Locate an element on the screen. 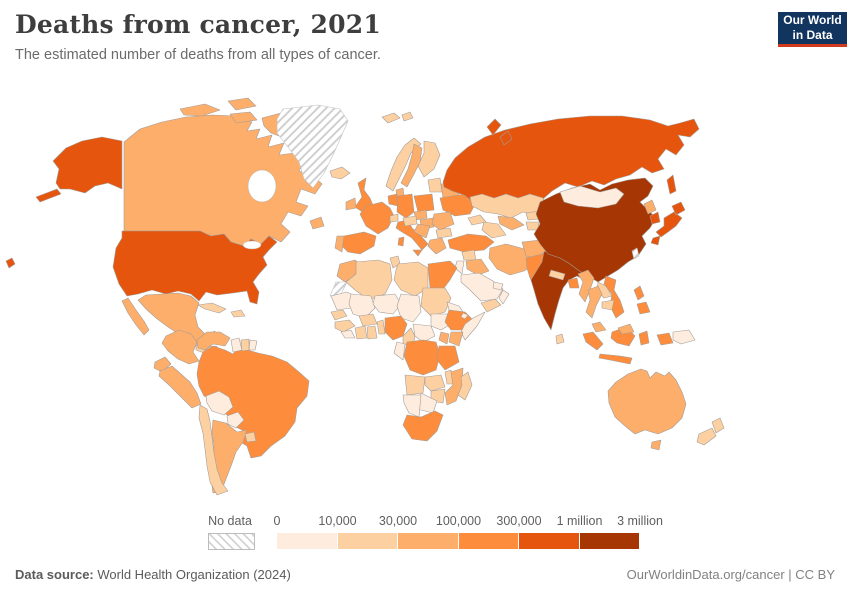 The image size is (850, 600). country-bolivia is located at coordinates (219, 403).